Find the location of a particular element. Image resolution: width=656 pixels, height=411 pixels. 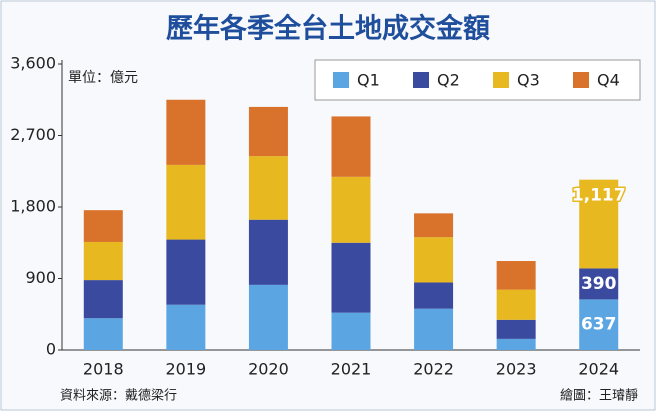

data-label: 1,117 is located at coordinates (599, 196).